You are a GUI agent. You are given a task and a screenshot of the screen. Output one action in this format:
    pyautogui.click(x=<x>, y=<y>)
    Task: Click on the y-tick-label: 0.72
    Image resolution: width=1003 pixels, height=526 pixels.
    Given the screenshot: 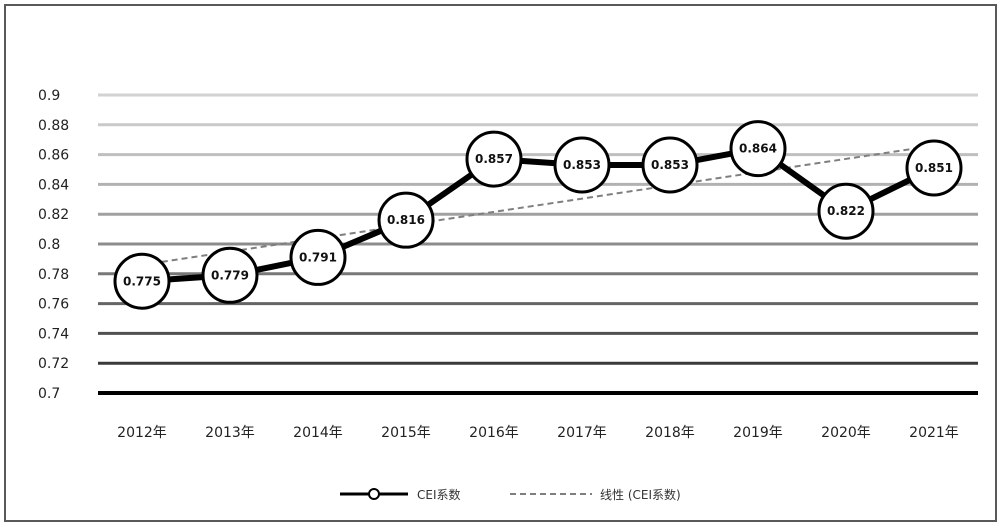 What is the action you would take?
    pyautogui.click(x=53, y=364)
    